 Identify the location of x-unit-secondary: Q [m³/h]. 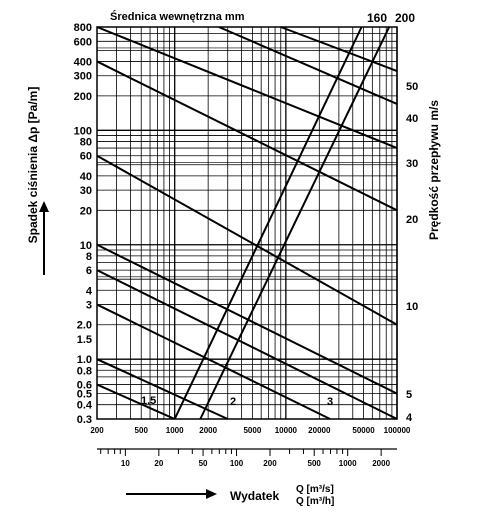
(315, 501).